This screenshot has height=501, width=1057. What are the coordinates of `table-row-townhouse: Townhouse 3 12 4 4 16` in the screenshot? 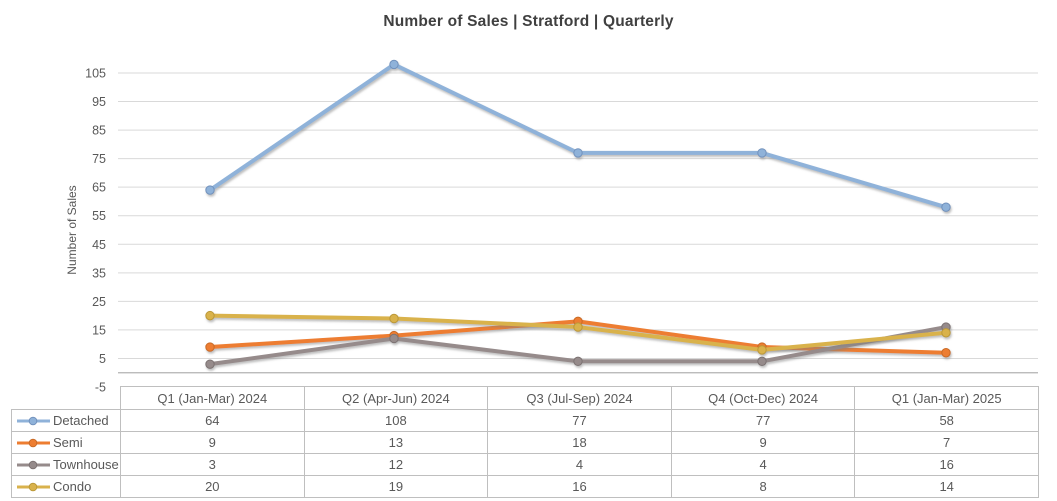 It's located at (525, 464).